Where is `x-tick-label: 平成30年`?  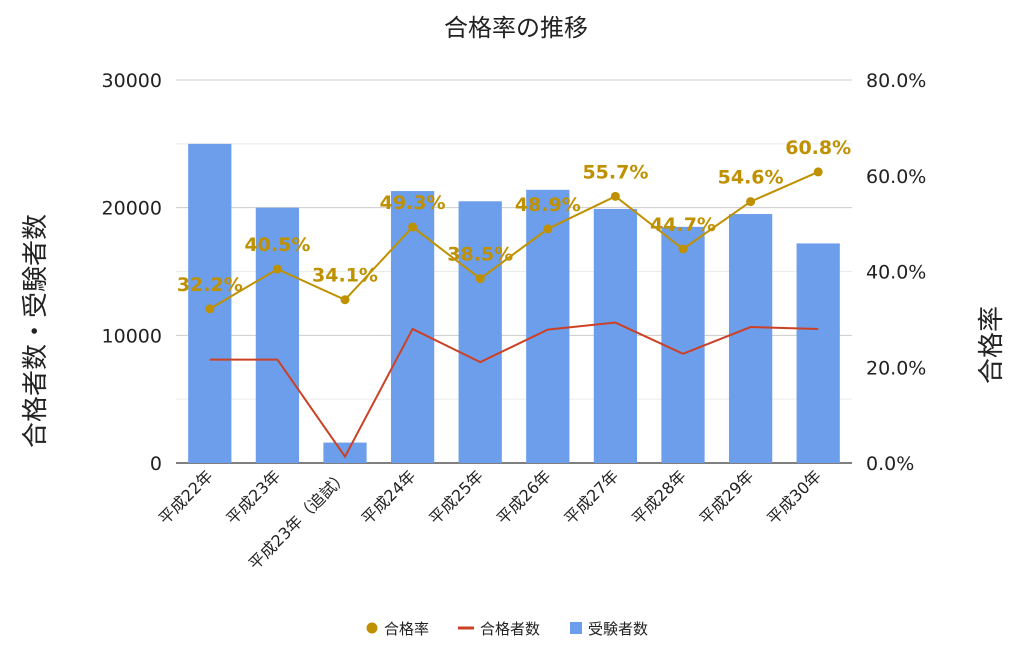 x-tick-label: 平成30年 is located at coordinates (794, 497).